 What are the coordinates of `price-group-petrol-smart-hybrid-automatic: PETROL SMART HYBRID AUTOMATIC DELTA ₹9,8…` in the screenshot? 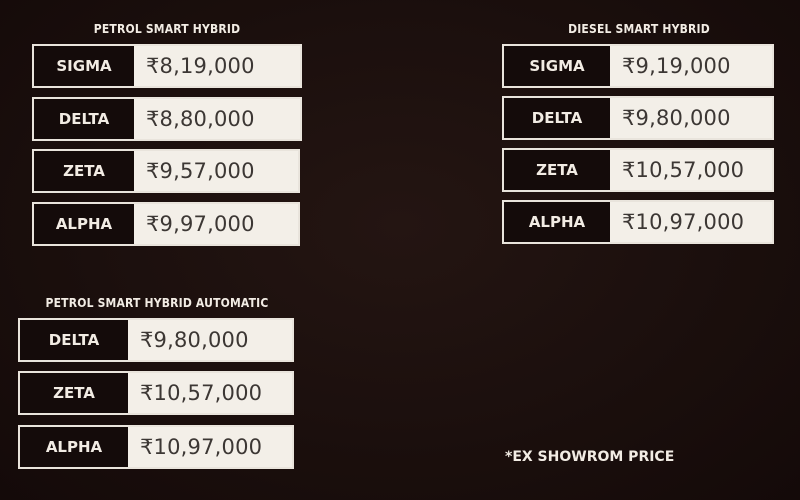 It's located at (157, 386).